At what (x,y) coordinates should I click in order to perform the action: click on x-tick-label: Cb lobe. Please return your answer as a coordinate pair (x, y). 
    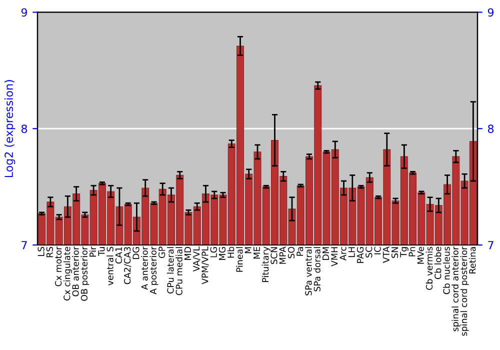
    Looking at the image, I should click on (438, 263).